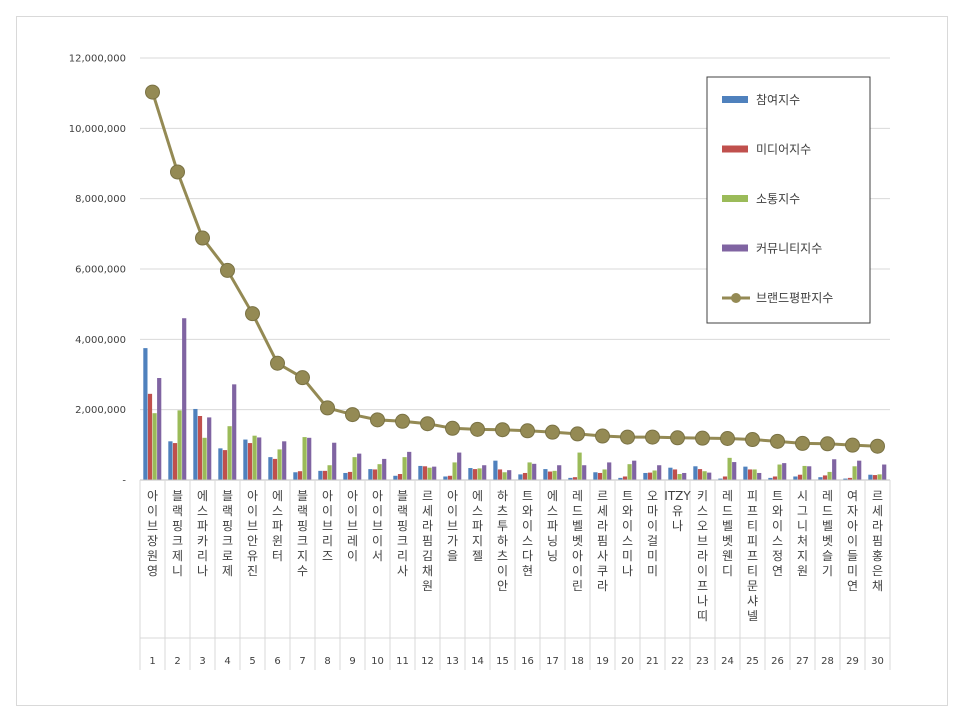 This screenshot has height=720, width=966. What do you see at coordinates (177, 511) in the screenshot?
I see `x-tick-label-part: 랙` at bounding box center [177, 511].